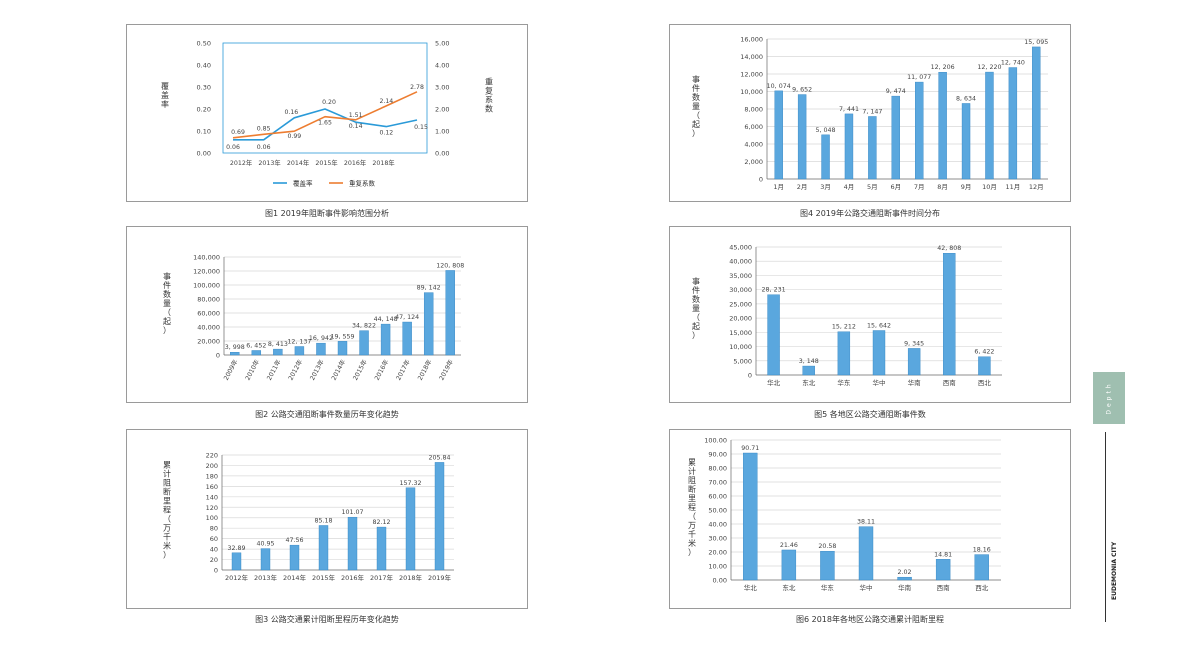 Image resolution: width=1196 pixels, height=656 pixels. Describe the element at coordinates (273, 370) in the screenshot. I see `x-tick-label: 2011年` at that location.